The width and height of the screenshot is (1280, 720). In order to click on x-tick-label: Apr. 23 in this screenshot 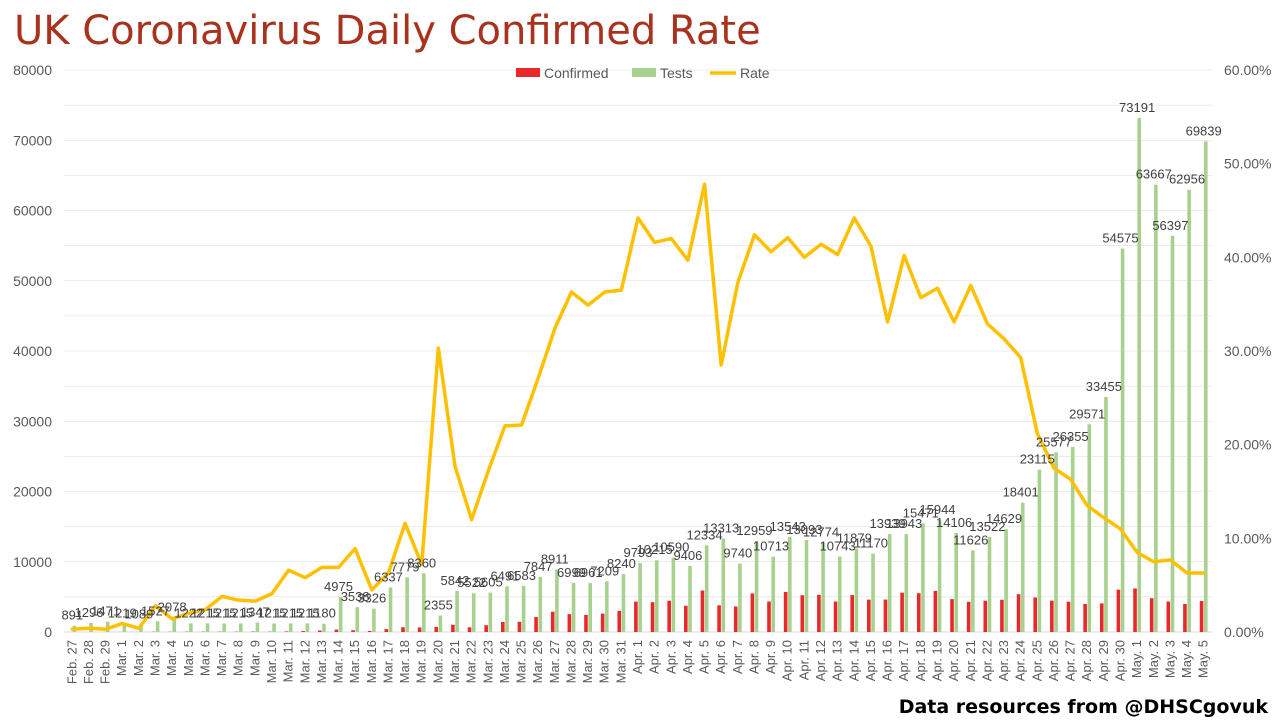, I will do `click(1003, 660)`.